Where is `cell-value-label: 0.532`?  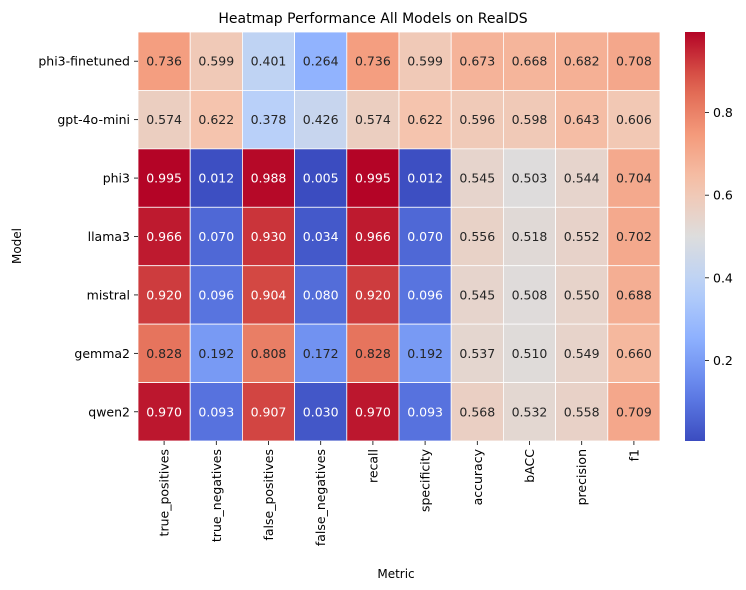 cell-value-label: 0.532 is located at coordinates (530, 411).